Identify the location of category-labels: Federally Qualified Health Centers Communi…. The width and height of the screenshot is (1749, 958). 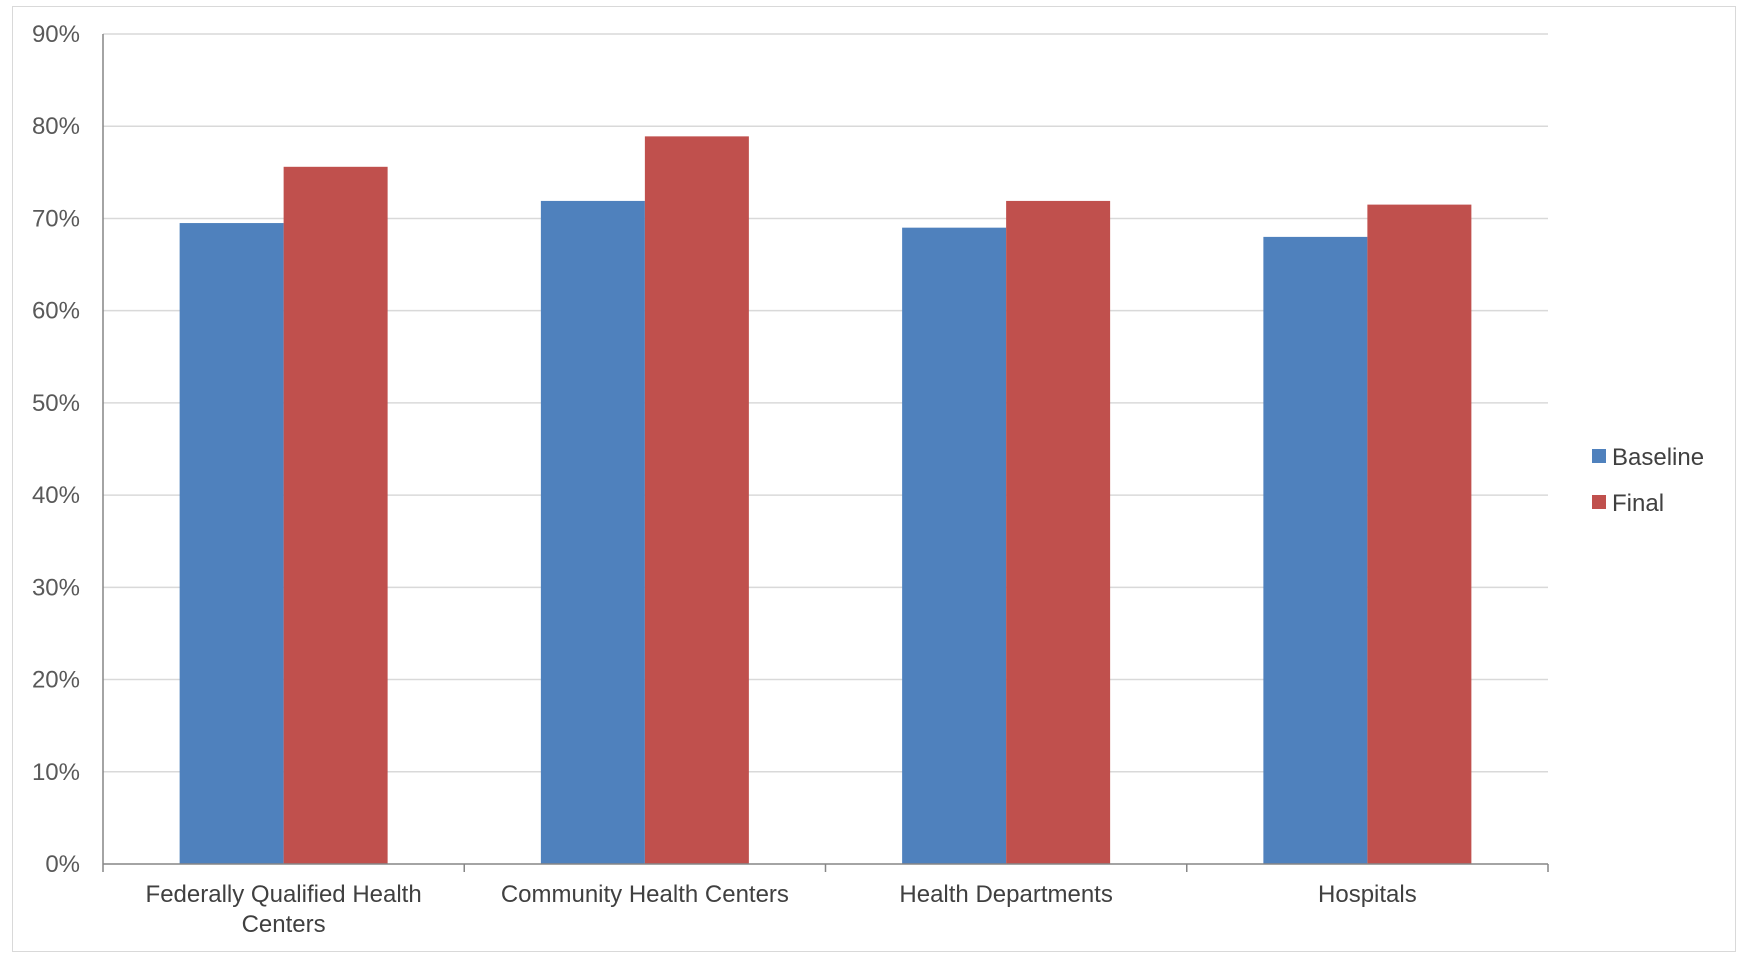
(781, 909).